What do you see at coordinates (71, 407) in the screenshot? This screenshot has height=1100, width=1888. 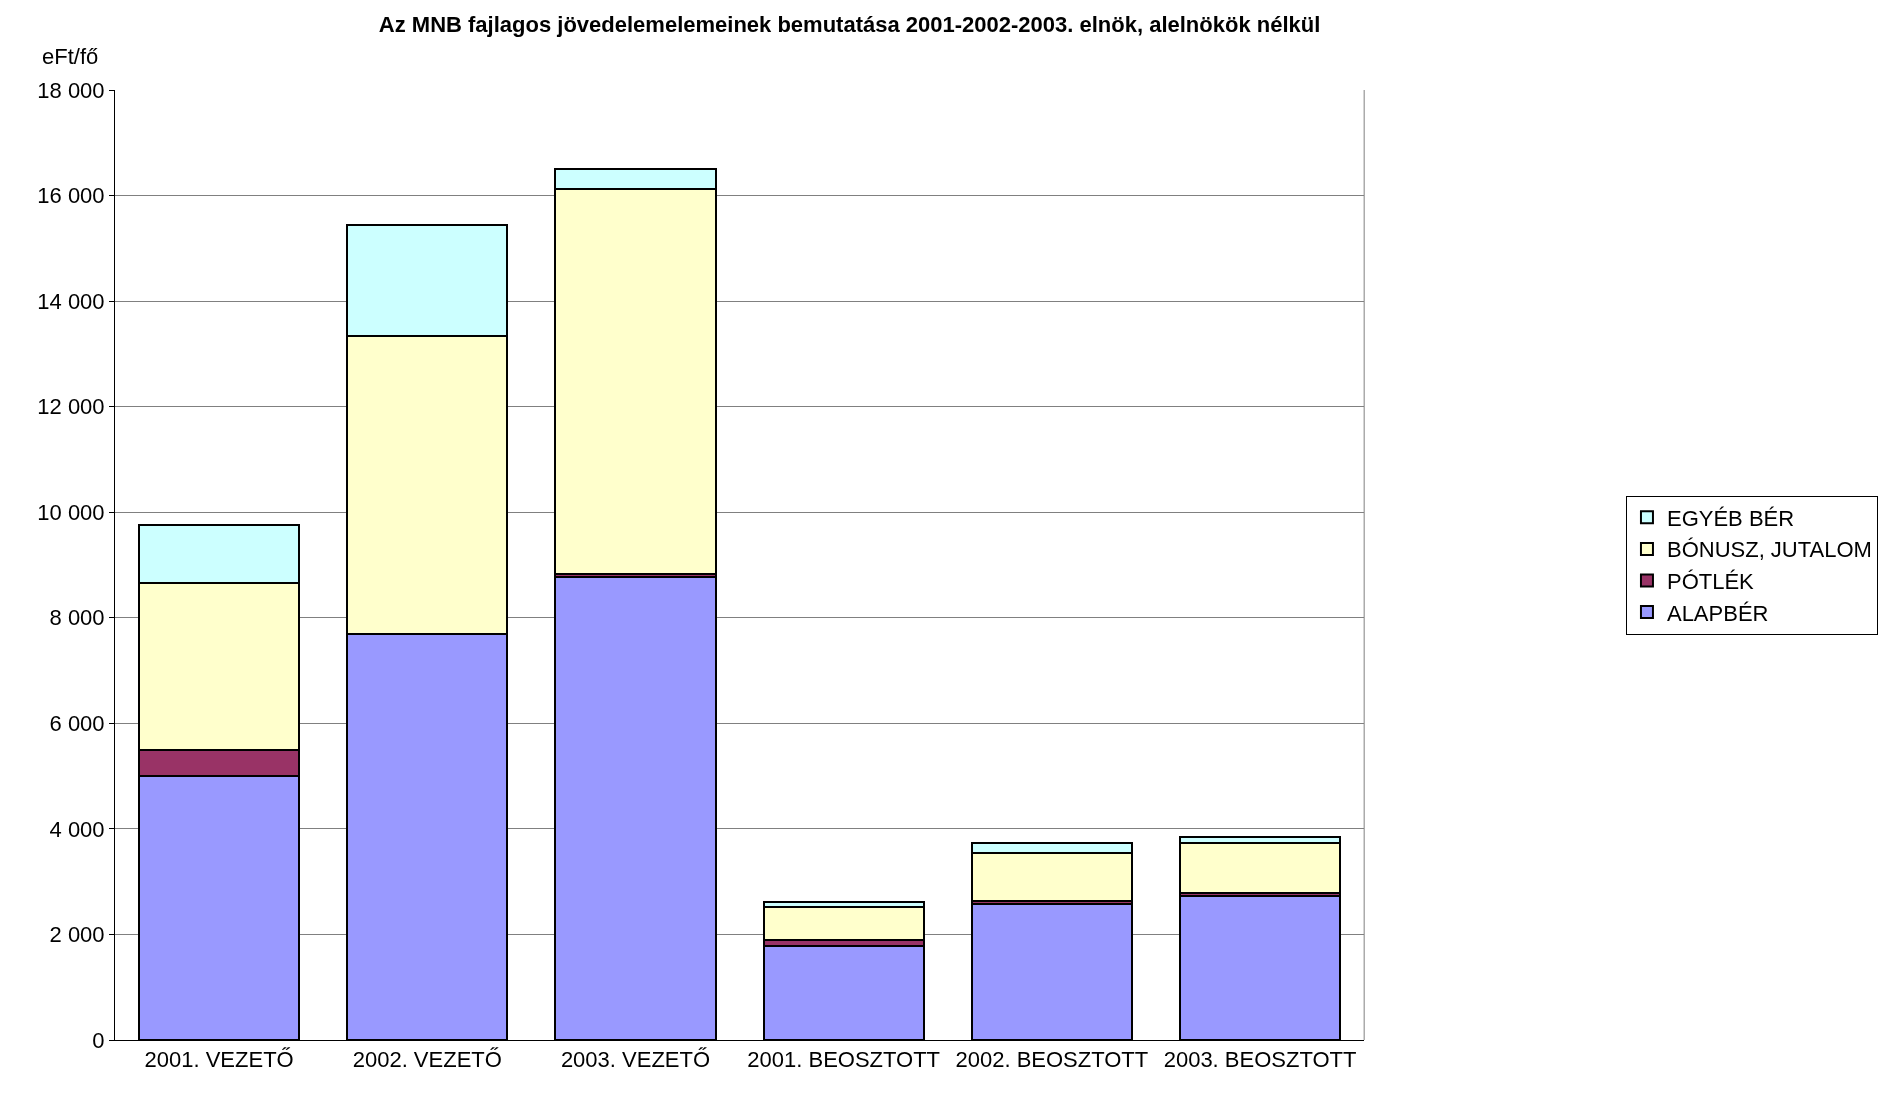 I see `y-tick-label: 12 000` at bounding box center [71, 407].